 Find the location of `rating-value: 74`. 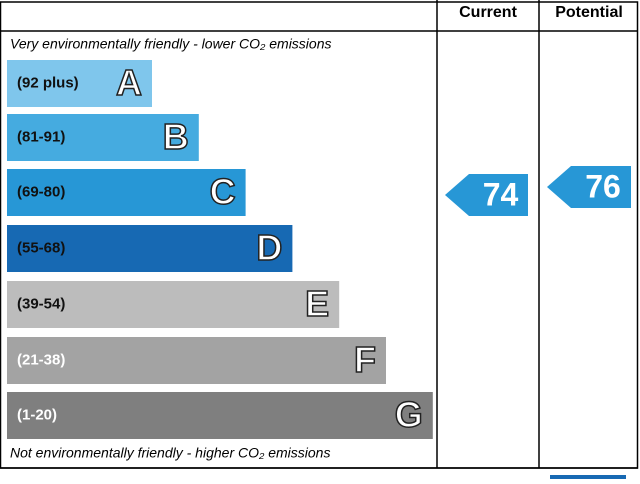

rating-value: 74 is located at coordinates (501, 194).